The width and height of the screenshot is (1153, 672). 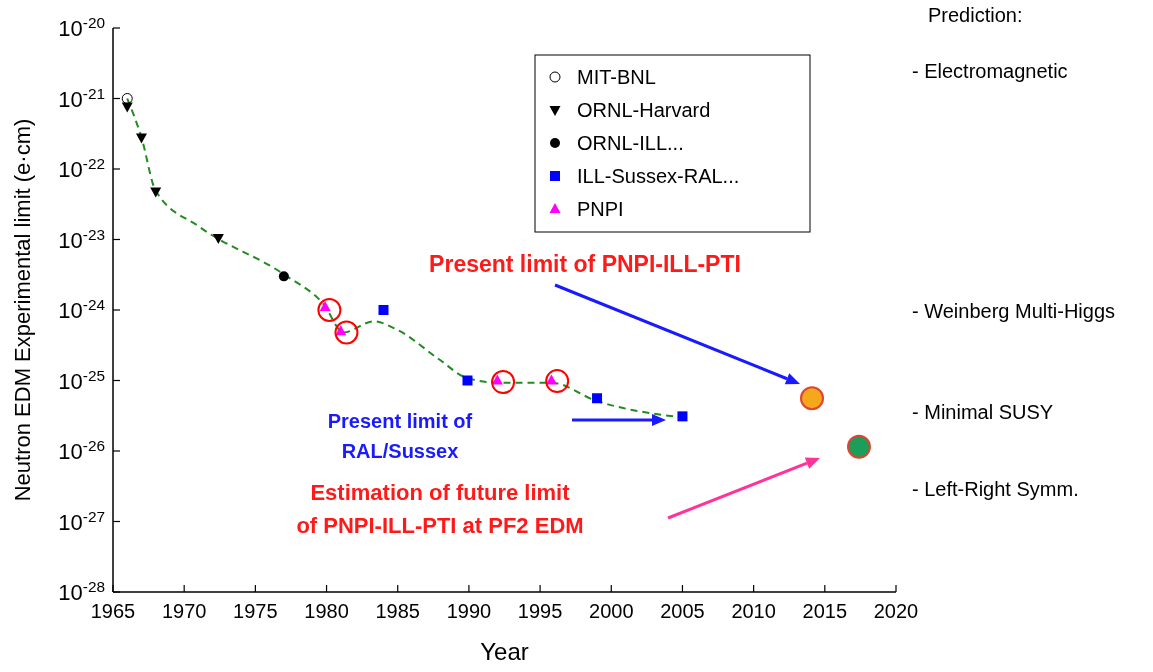 I want to click on annotation: Present limit of PNPI-ILL-PTI, so click(x=585, y=264).